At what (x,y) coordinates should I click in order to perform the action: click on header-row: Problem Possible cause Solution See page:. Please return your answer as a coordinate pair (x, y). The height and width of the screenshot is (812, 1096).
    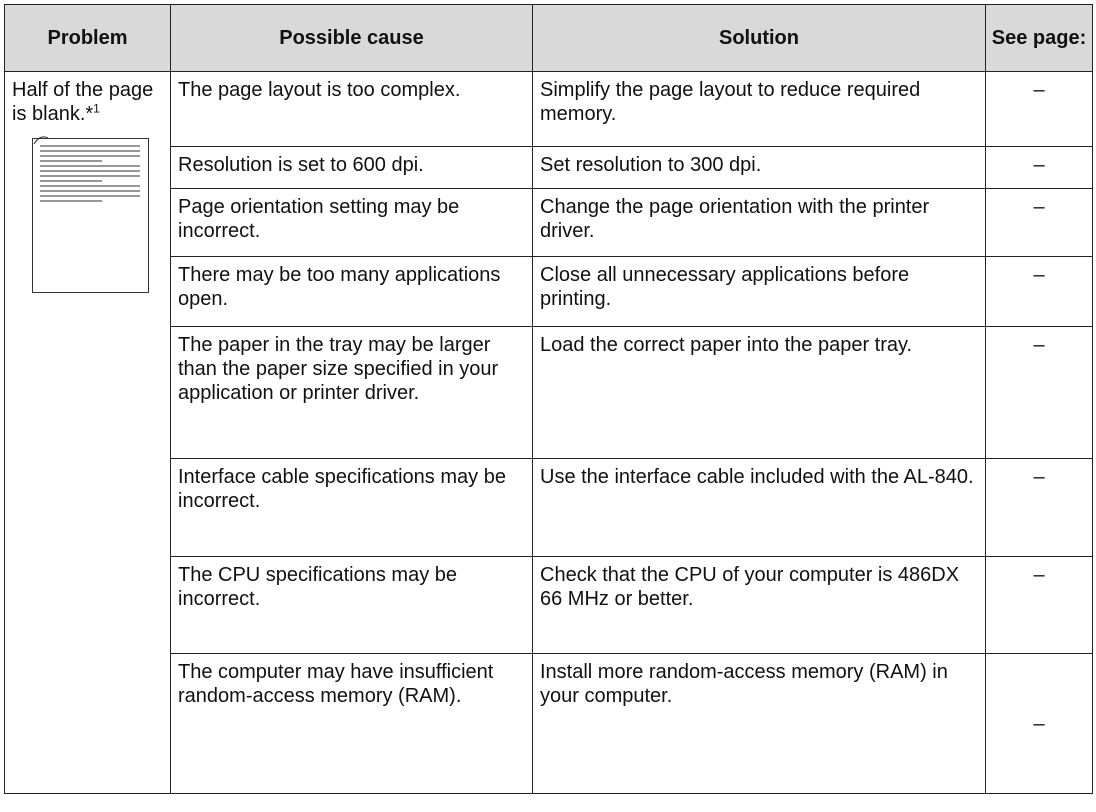
    Looking at the image, I should click on (548, 38).